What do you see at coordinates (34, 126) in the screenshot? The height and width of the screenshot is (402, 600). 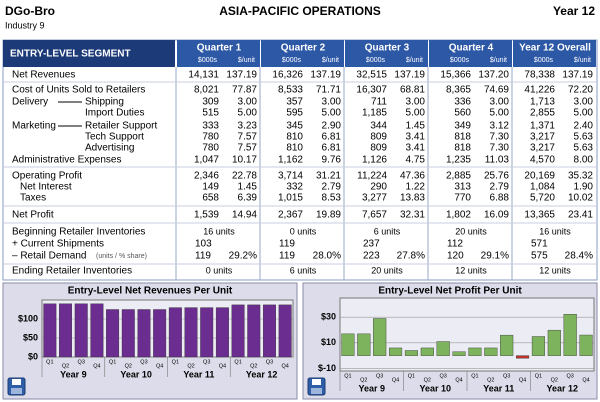 I see `row-group: Marketing` at bounding box center [34, 126].